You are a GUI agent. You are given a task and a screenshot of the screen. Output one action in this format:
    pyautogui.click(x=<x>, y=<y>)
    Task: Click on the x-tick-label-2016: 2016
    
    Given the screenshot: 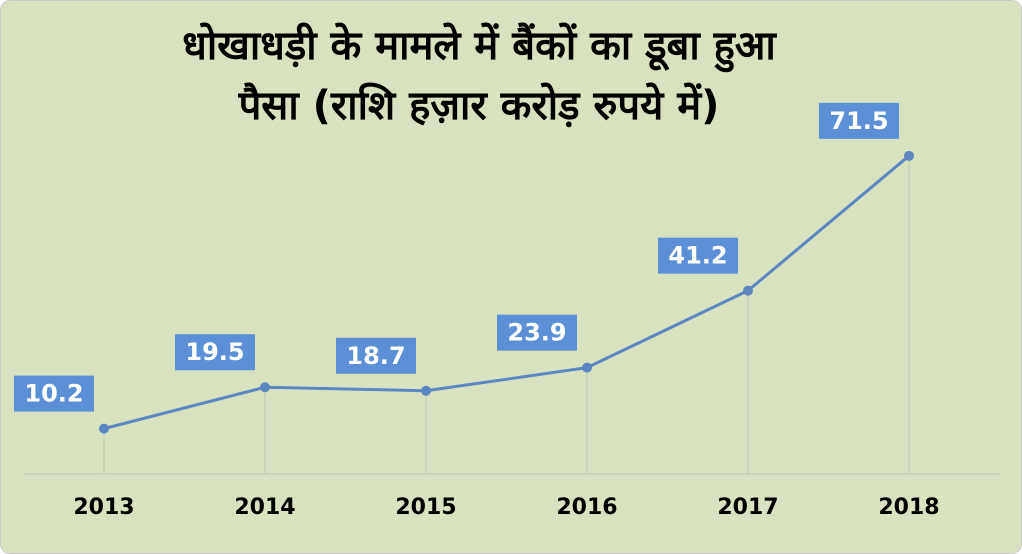 What is the action you would take?
    pyautogui.click(x=586, y=507)
    